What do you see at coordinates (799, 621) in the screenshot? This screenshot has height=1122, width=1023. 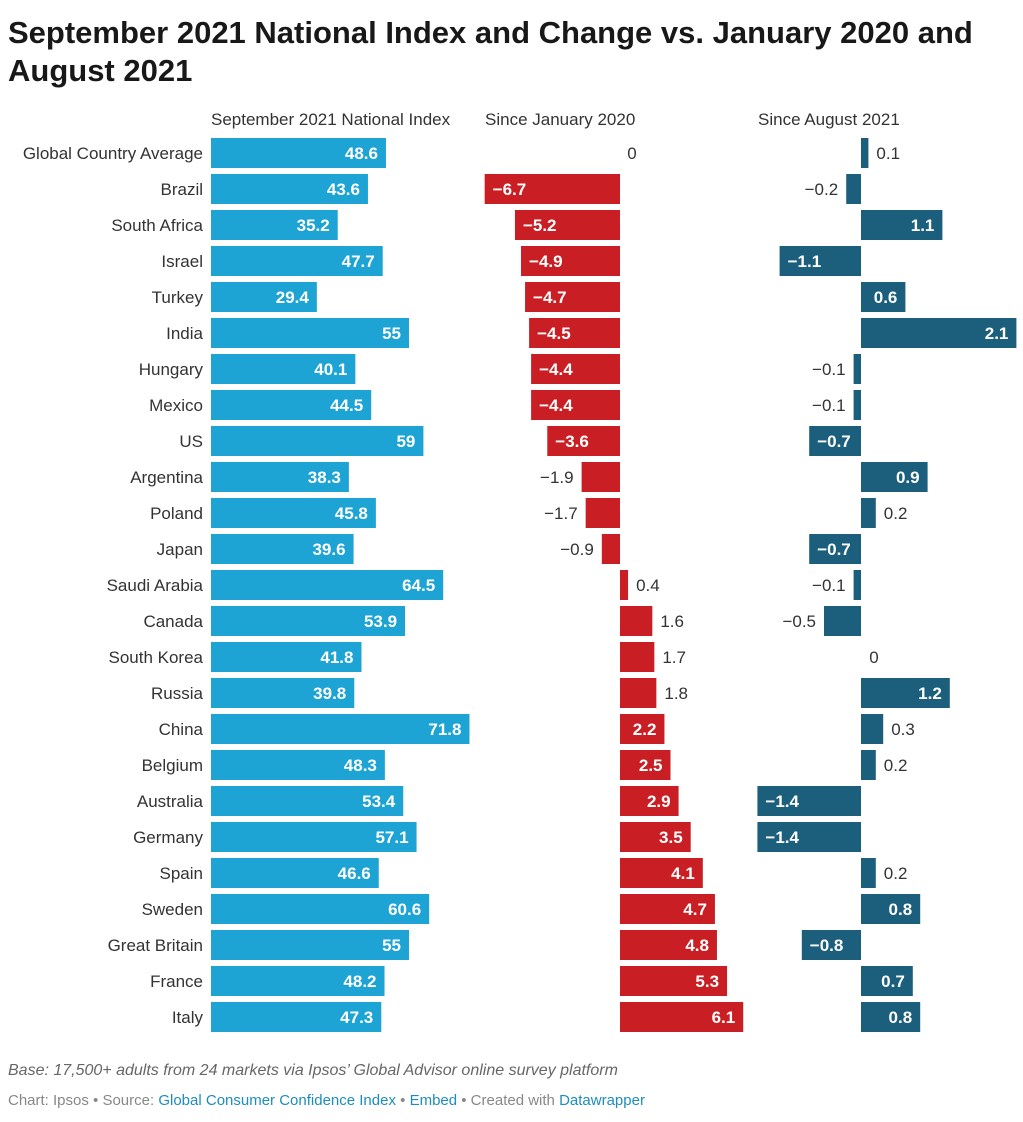 I see `aug-change-label: −0.5` at bounding box center [799, 621].